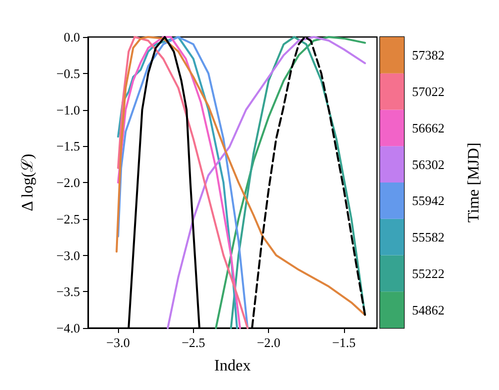 This screenshot has height=390, width=499. I want to click on y-axis-title: Δ log(ℒ), so click(28, 183).